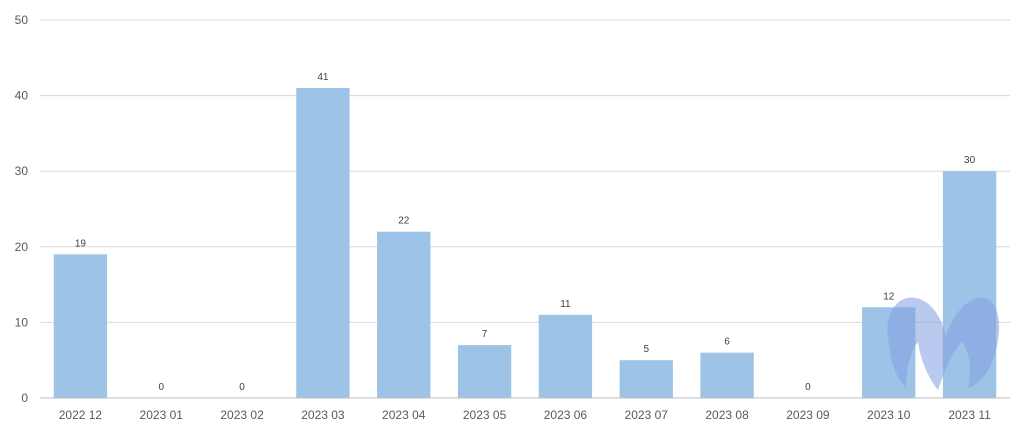 The image size is (1024, 433). Describe the element at coordinates (889, 296) in the screenshot. I see `data-label-10: 12` at that location.